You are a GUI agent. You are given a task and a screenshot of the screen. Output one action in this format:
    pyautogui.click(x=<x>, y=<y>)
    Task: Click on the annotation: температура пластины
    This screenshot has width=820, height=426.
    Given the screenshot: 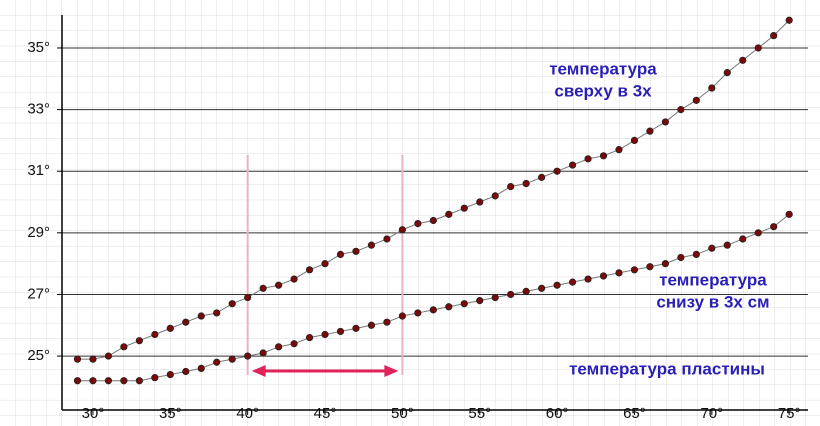 What is the action you would take?
    pyautogui.click(x=667, y=368)
    